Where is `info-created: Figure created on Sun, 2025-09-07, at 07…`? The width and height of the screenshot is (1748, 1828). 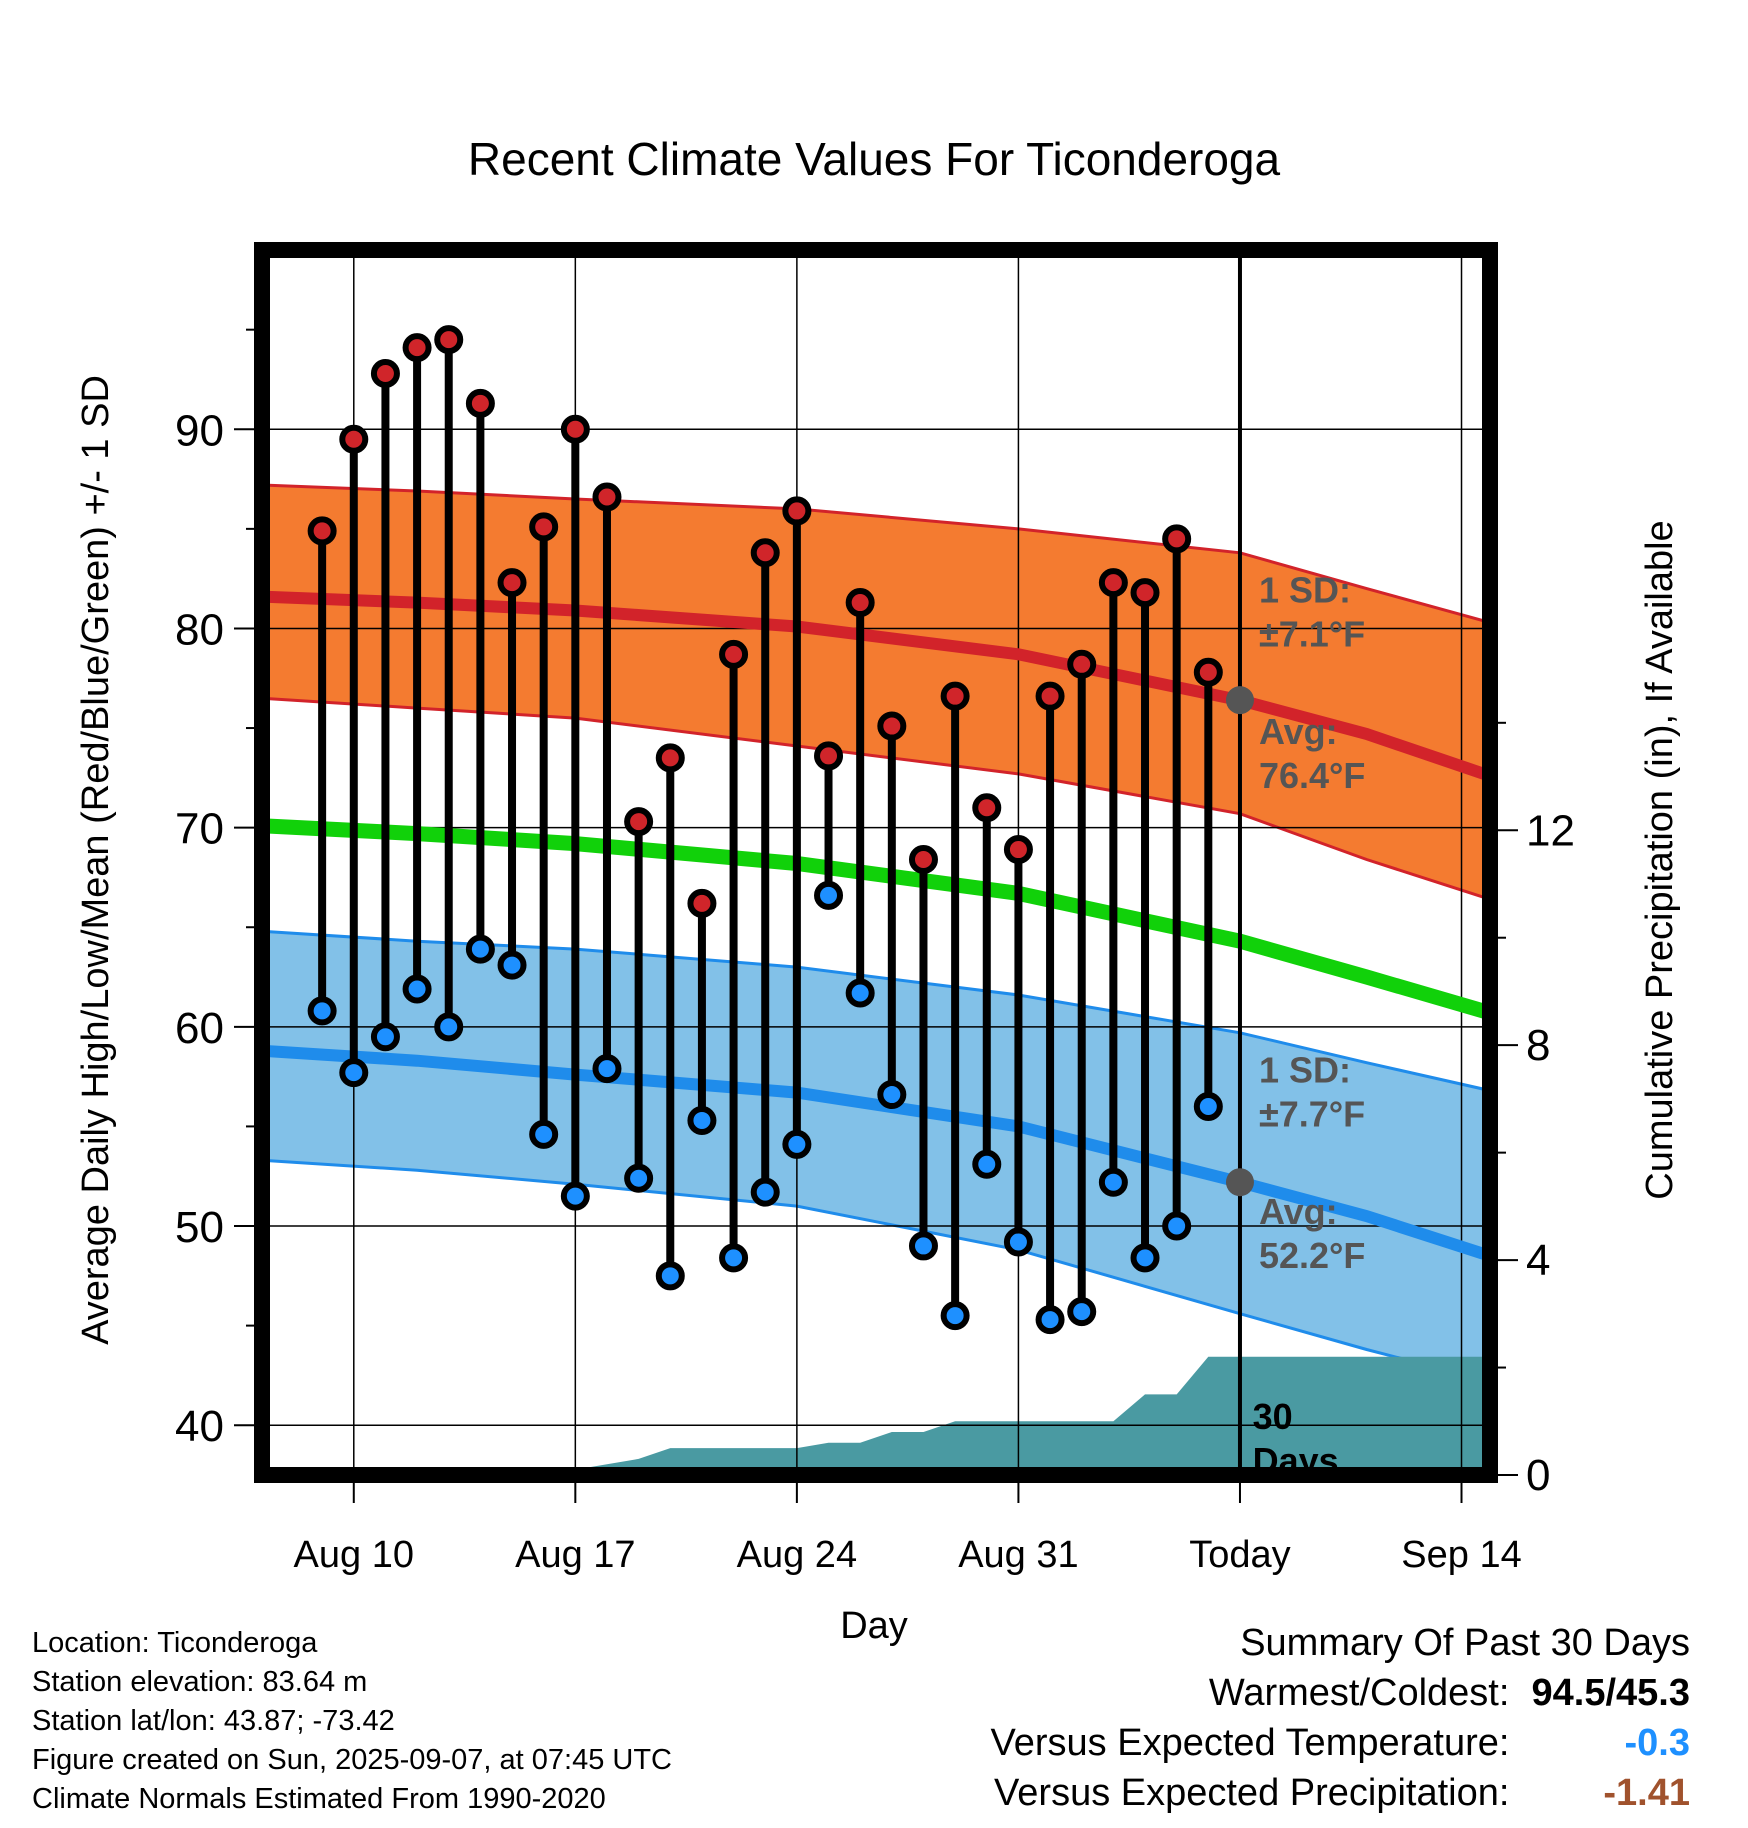 info-created: Figure created on Sun, 2025-09-07, at 07… is located at coordinates (352, 1760).